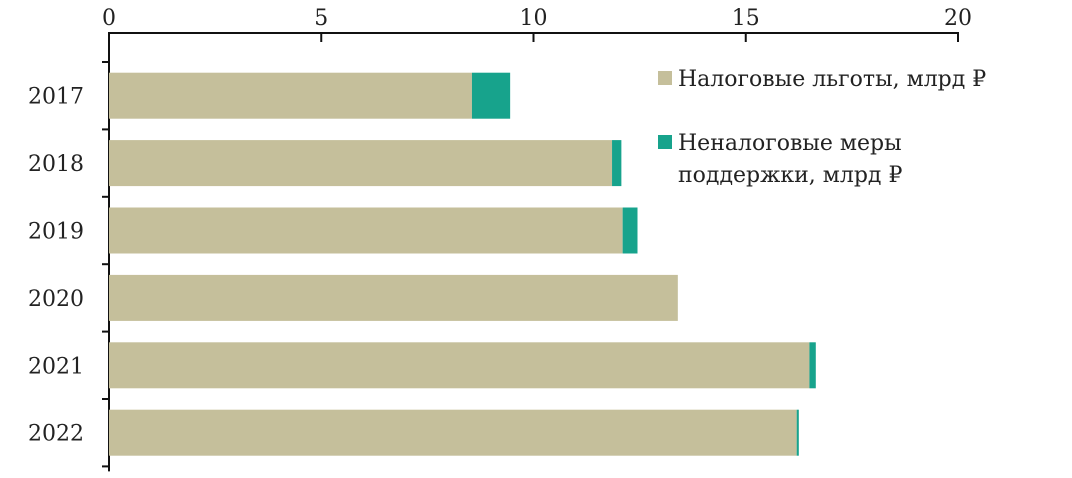 The height and width of the screenshot is (478, 1072). What do you see at coordinates (56, 299) in the screenshot?
I see `category-label: 2020` at bounding box center [56, 299].